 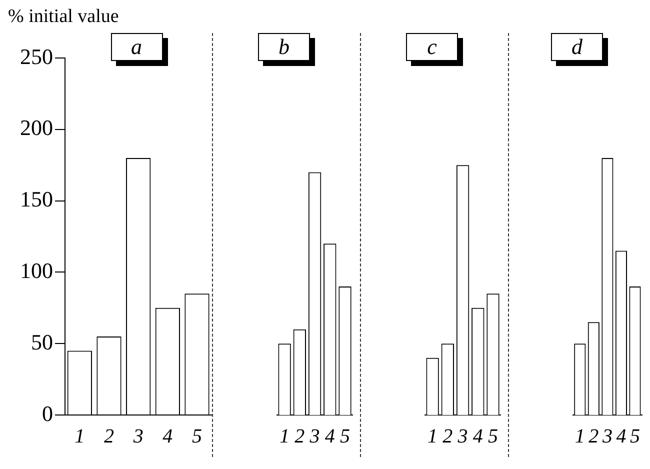 What do you see at coordinates (36, 56) in the screenshot?
I see `y-tick-label: 250` at bounding box center [36, 56].